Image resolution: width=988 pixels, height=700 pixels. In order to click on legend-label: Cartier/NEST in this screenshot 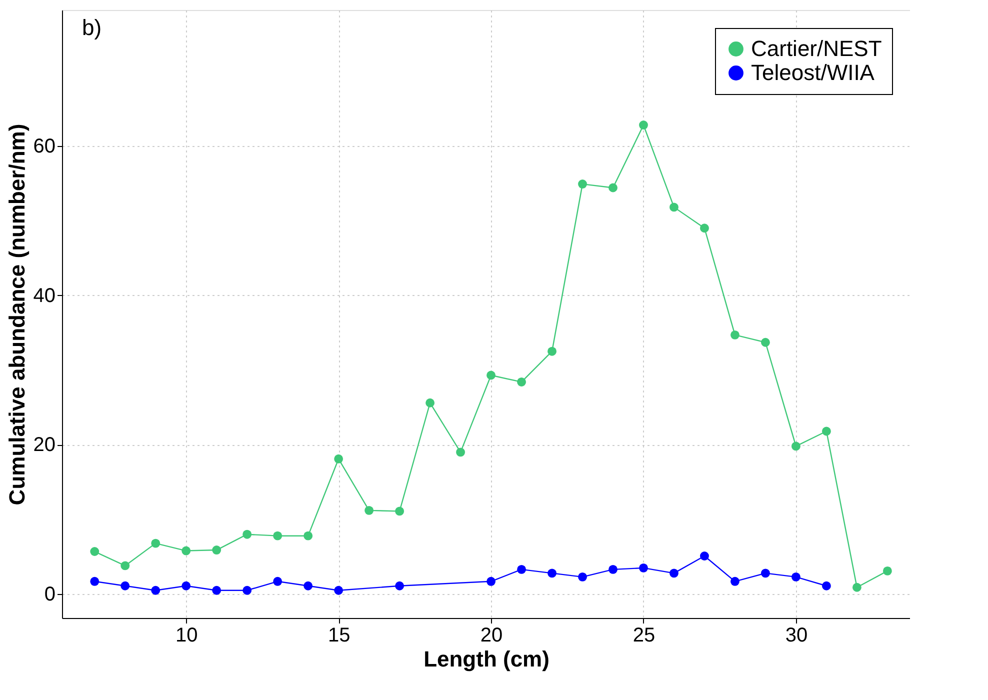, I will do `click(816, 48)`.